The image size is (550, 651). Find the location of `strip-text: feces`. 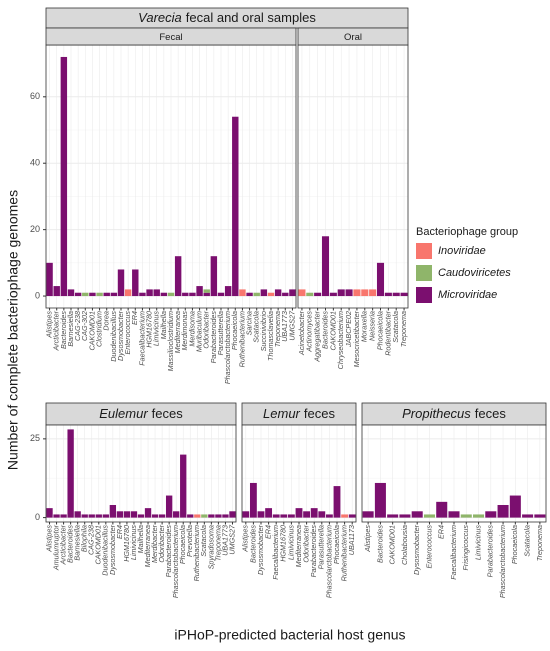

strip-text: feces is located at coordinates (168, 413).